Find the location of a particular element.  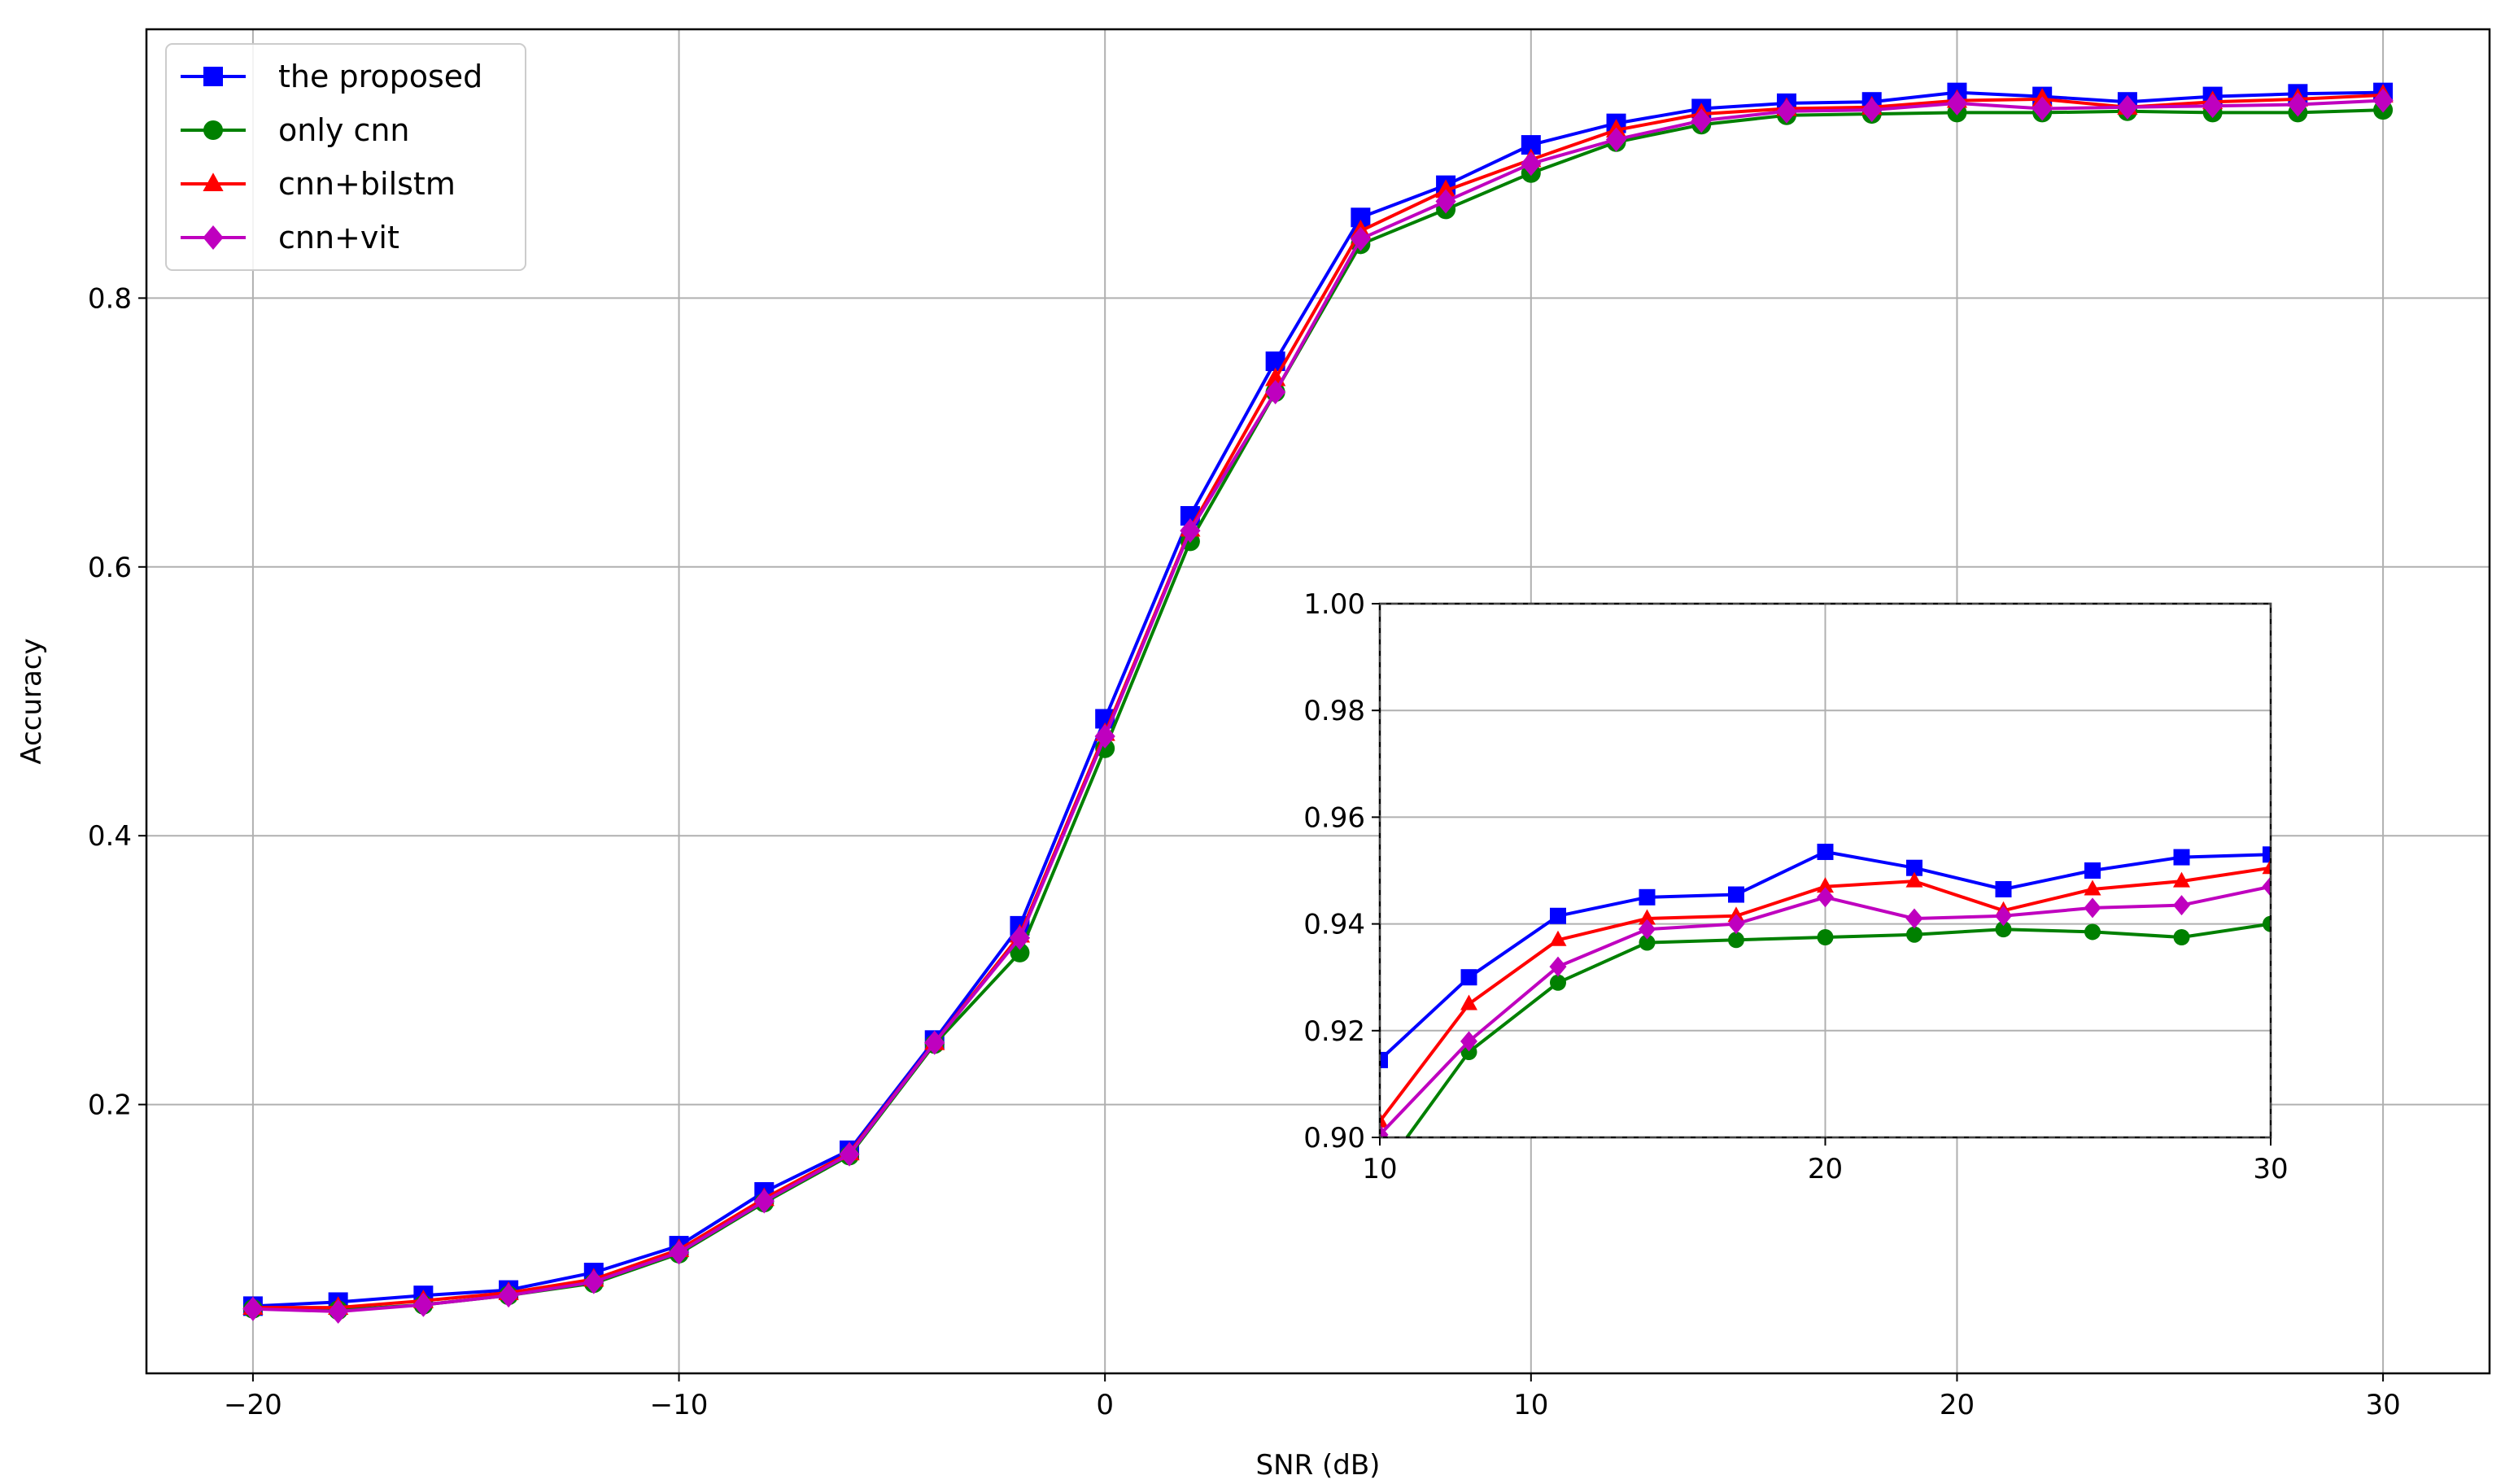

inset-series-group is located at coordinates (1826, 991).